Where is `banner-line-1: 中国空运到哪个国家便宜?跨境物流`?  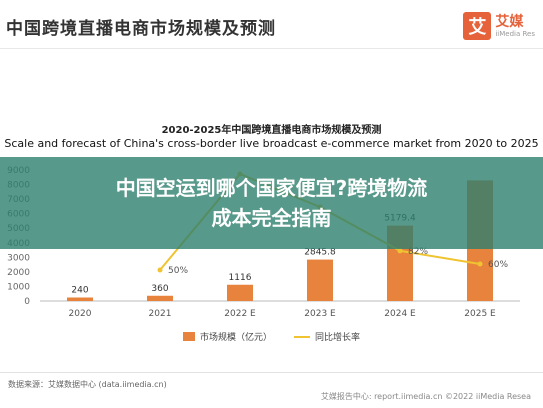
banner-line-1: 中国空运到哪个国家便宜?跨境物流 is located at coordinates (271, 188).